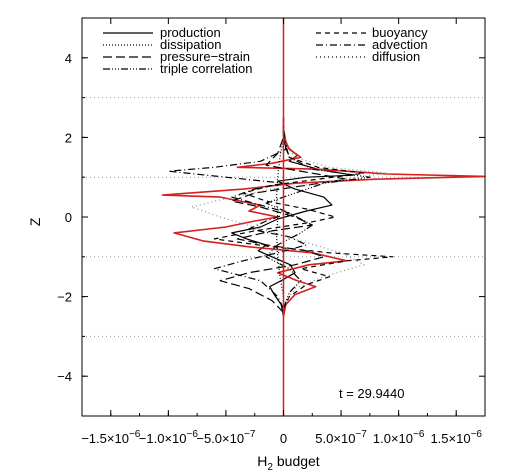 The image size is (526, 473). I want to click on x-tick-mantissa-4: 5.0×10, so click(335, 438).